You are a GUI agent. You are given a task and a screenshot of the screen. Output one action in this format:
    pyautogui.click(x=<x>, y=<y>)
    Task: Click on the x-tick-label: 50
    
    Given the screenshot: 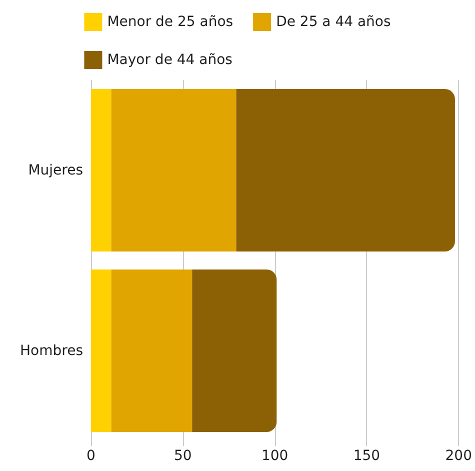 What is the action you would take?
    pyautogui.click(x=183, y=456)
    